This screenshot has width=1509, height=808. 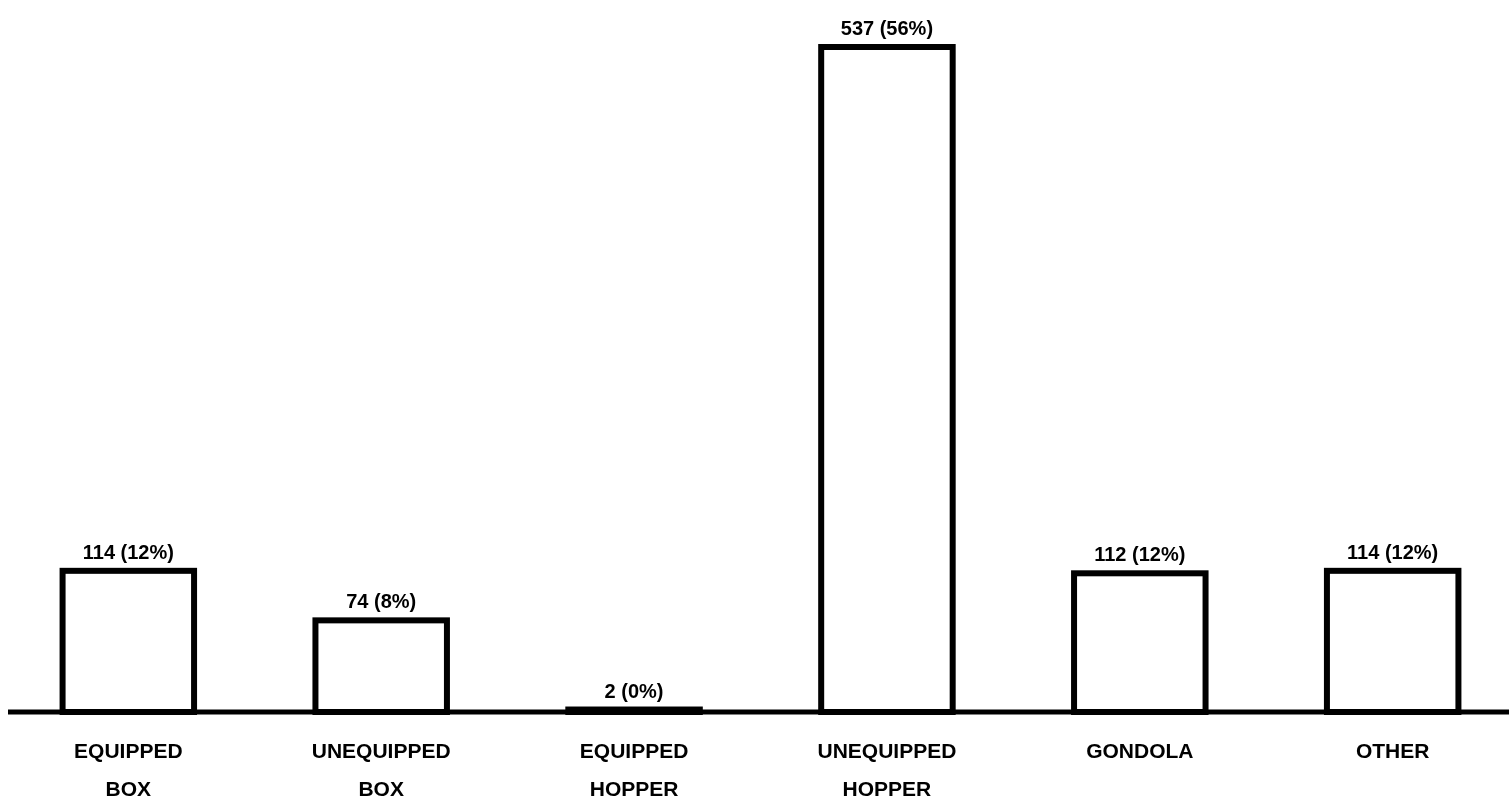 What do you see at coordinates (887, 28) in the screenshot?
I see `data-label: 537 (56%)` at bounding box center [887, 28].